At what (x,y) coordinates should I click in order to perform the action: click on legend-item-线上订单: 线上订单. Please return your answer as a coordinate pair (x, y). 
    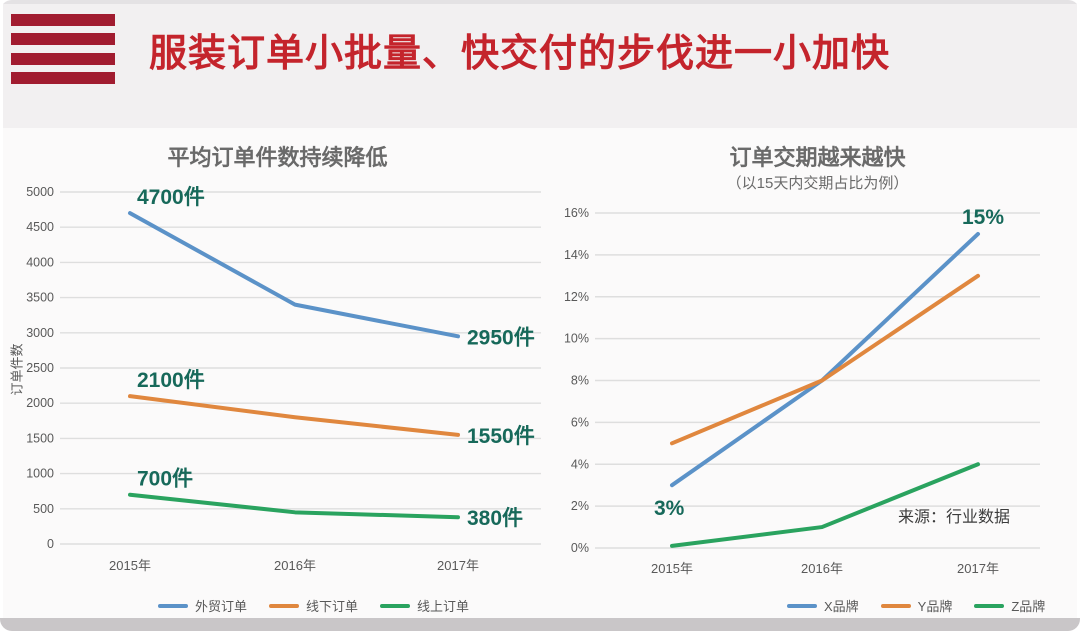
    Looking at the image, I should click on (424, 605).